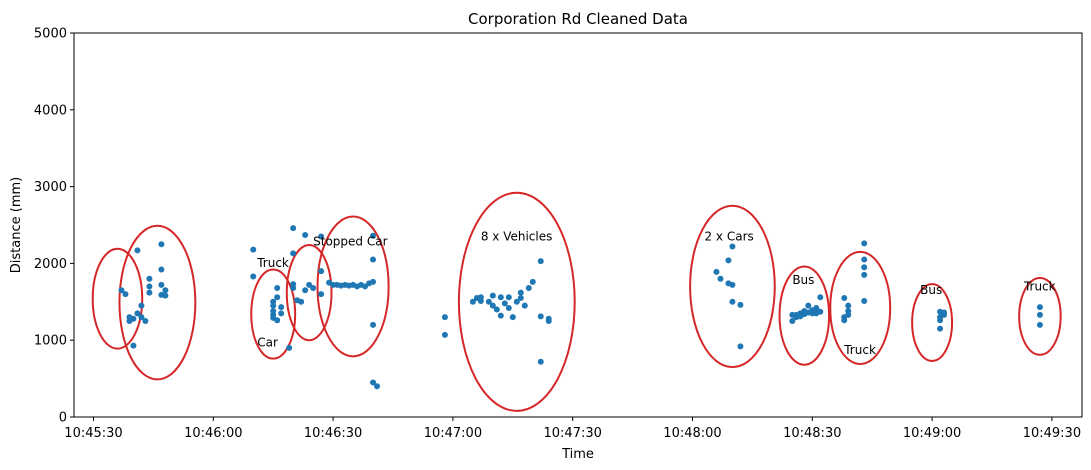 The height and width of the screenshot is (470, 1091). What do you see at coordinates (50, 264) in the screenshot?
I see `y-tick-label: 2000` at bounding box center [50, 264].